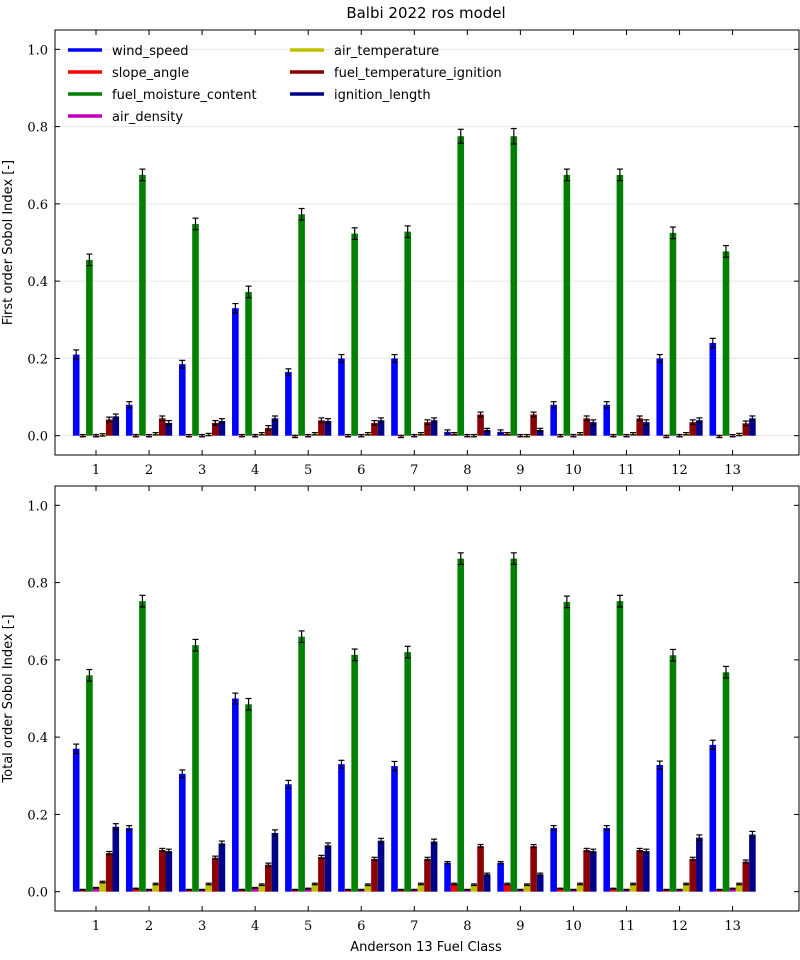 The height and width of the screenshot is (960, 800). Describe the element at coordinates (8, 698) in the screenshot. I see `y-axis-label: Total order Sobol Index [-]` at that location.